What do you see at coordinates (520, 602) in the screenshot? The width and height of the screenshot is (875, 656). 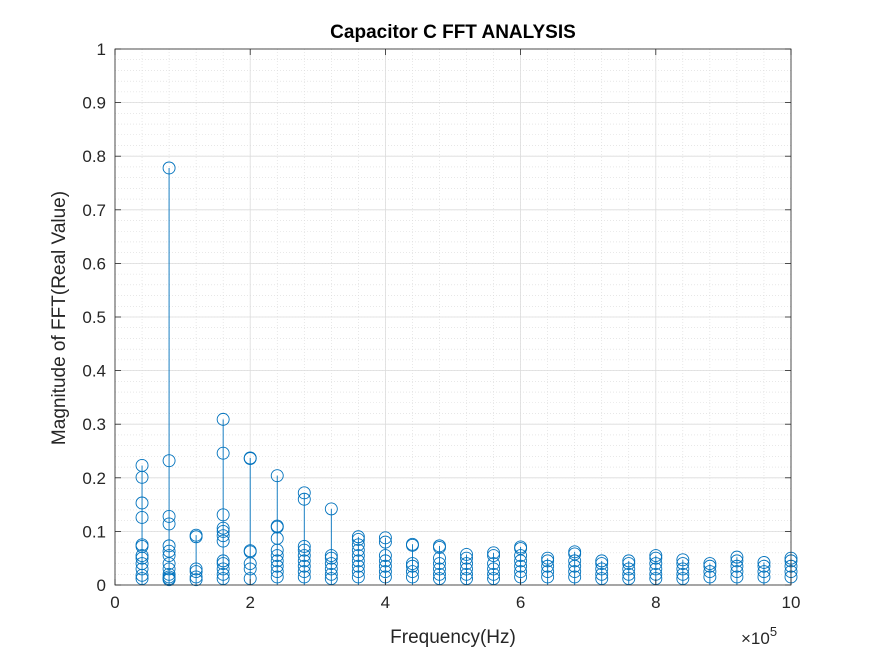 I see `x-tick-label: 6` at bounding box center [520, 602].